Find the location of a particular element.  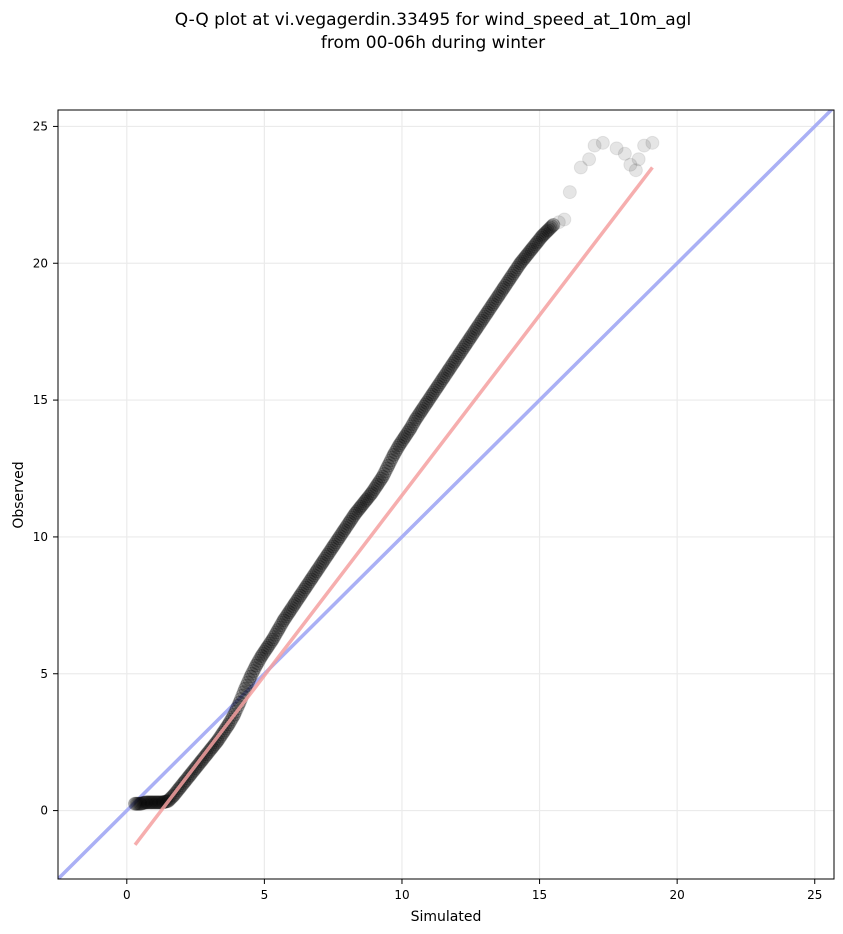

y-tick-label: 25 is located at coordinates (40, 126).